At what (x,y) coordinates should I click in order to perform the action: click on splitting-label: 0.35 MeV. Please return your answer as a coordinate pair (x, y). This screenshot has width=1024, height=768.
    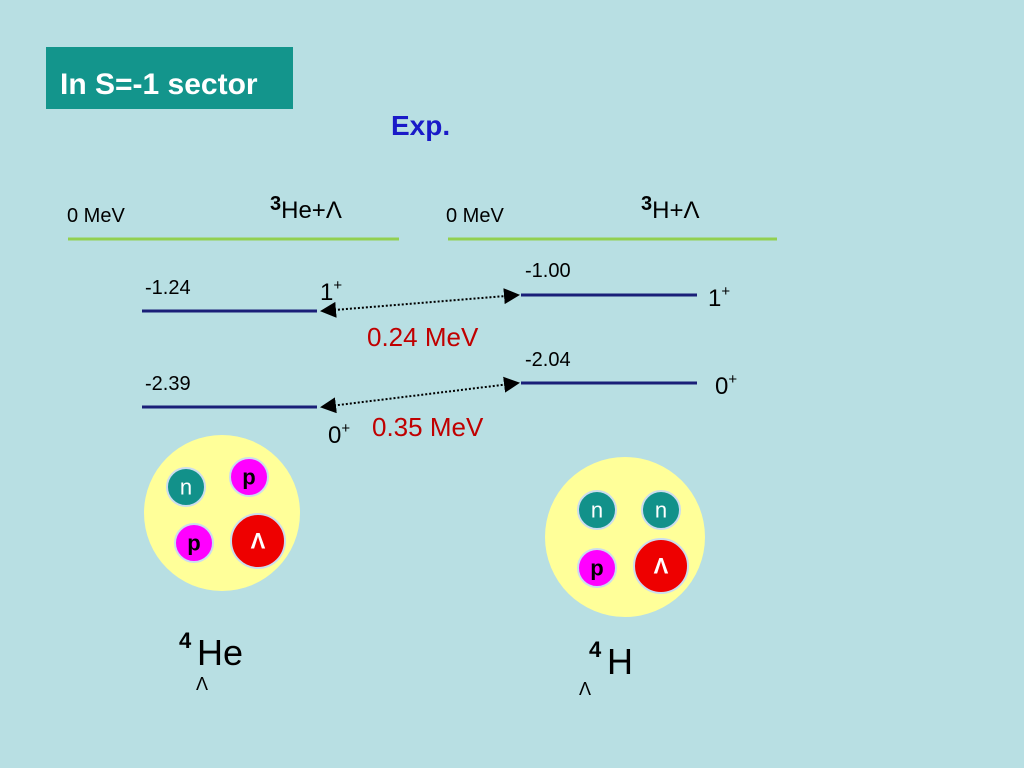
    Looking at the image, I should click on (428, 427).